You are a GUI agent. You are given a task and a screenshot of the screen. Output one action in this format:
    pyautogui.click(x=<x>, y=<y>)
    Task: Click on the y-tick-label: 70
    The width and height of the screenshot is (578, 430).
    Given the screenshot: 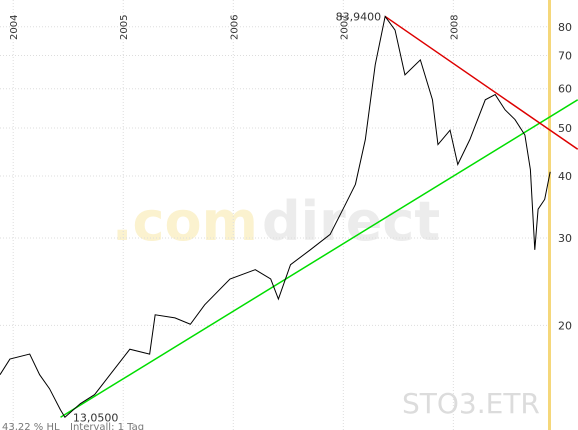 What is the action you would take?
    pyautogui.click(x=565, y=56)
    